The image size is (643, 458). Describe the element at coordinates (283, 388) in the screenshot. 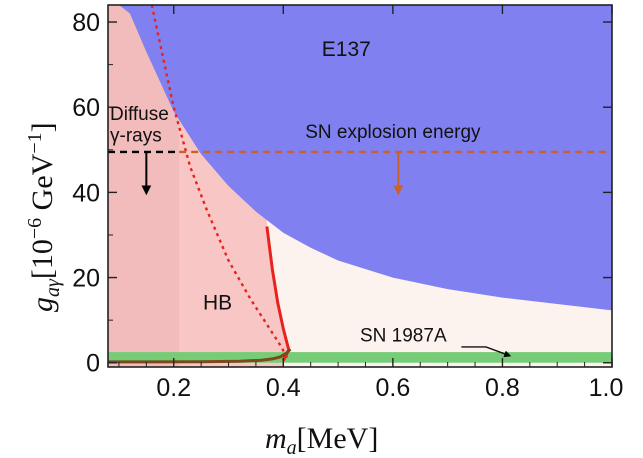

I see `x-tick-label: 0.4` at that location.